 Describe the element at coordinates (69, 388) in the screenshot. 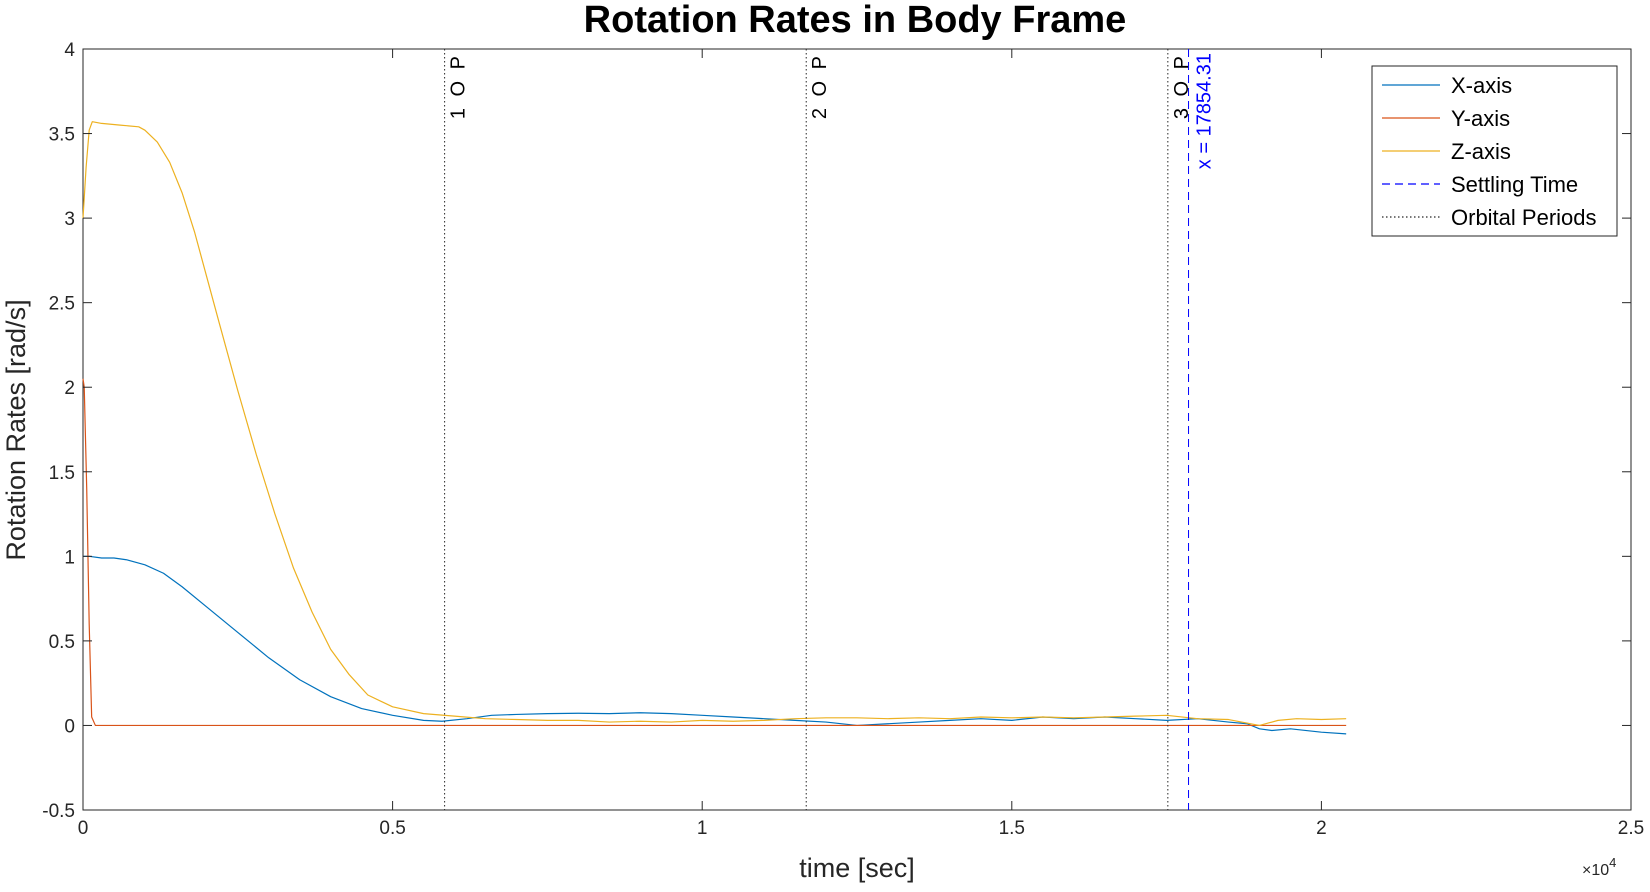

I see `y-tick-label: 2` at that location.